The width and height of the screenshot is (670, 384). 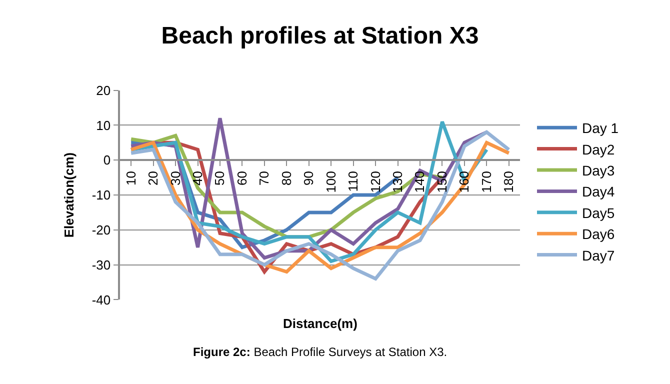 What do you see at coordinates (598, 149) in the screenshot?
I see `legend-label: Day2` at bounding box center [598, 149].